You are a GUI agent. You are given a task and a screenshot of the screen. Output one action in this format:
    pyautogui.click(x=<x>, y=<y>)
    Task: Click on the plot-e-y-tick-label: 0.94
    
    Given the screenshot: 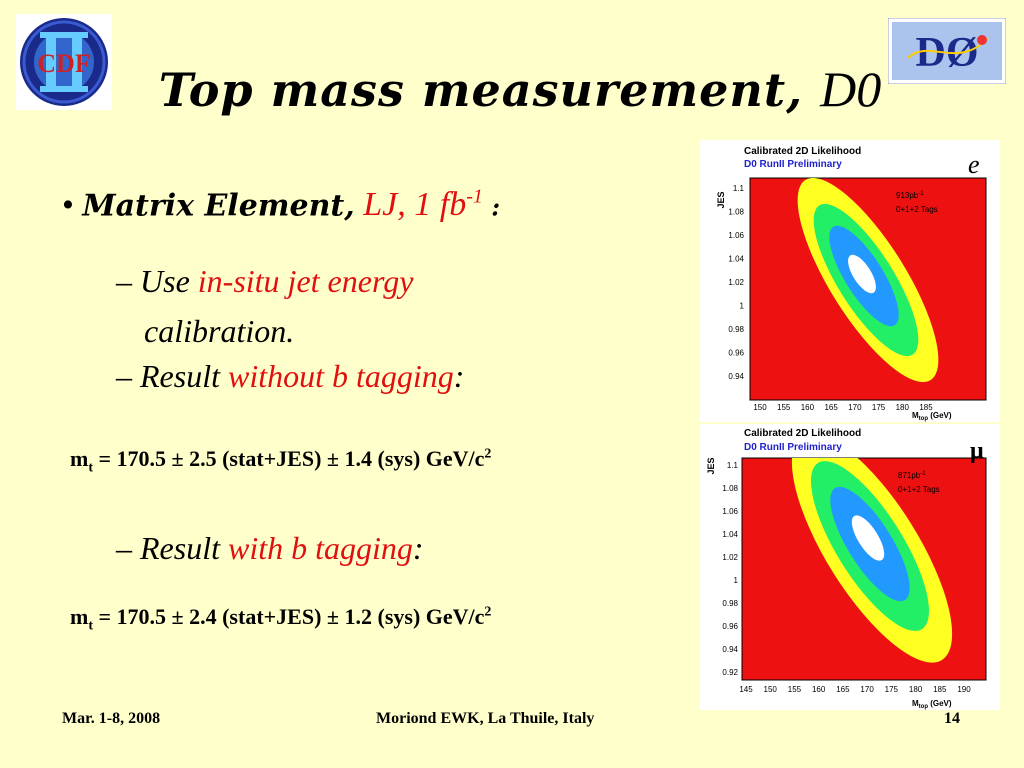 What is the action you would take?
    pyautogui.click(x=736, y=376)
    